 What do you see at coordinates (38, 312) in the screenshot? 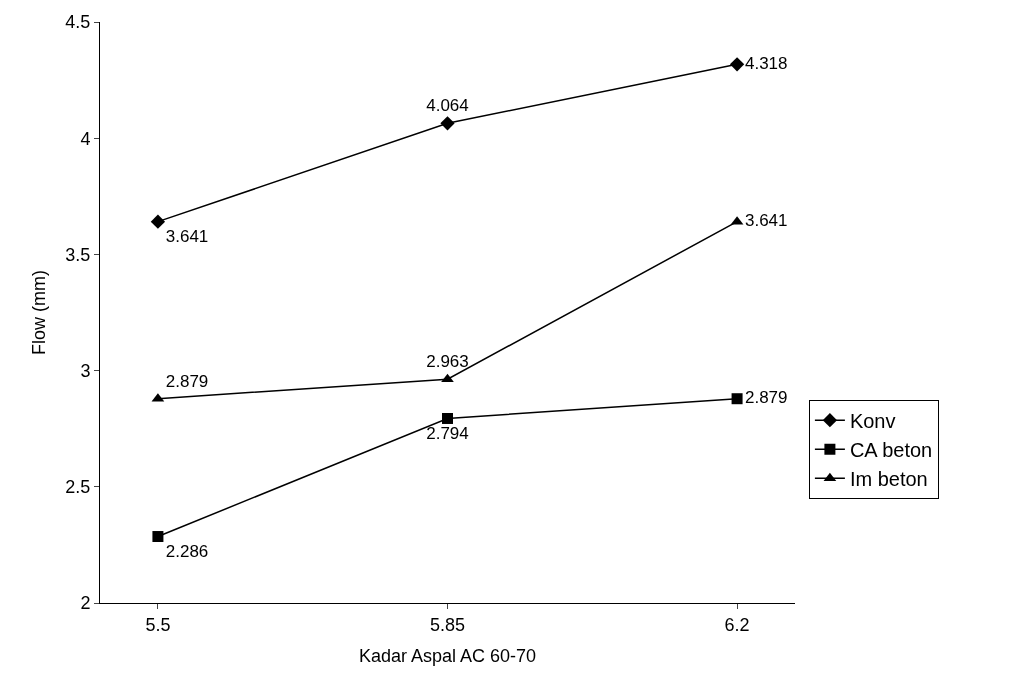
I see `y-axis-title: Flow (mm)` at bounding box center [38, 312].